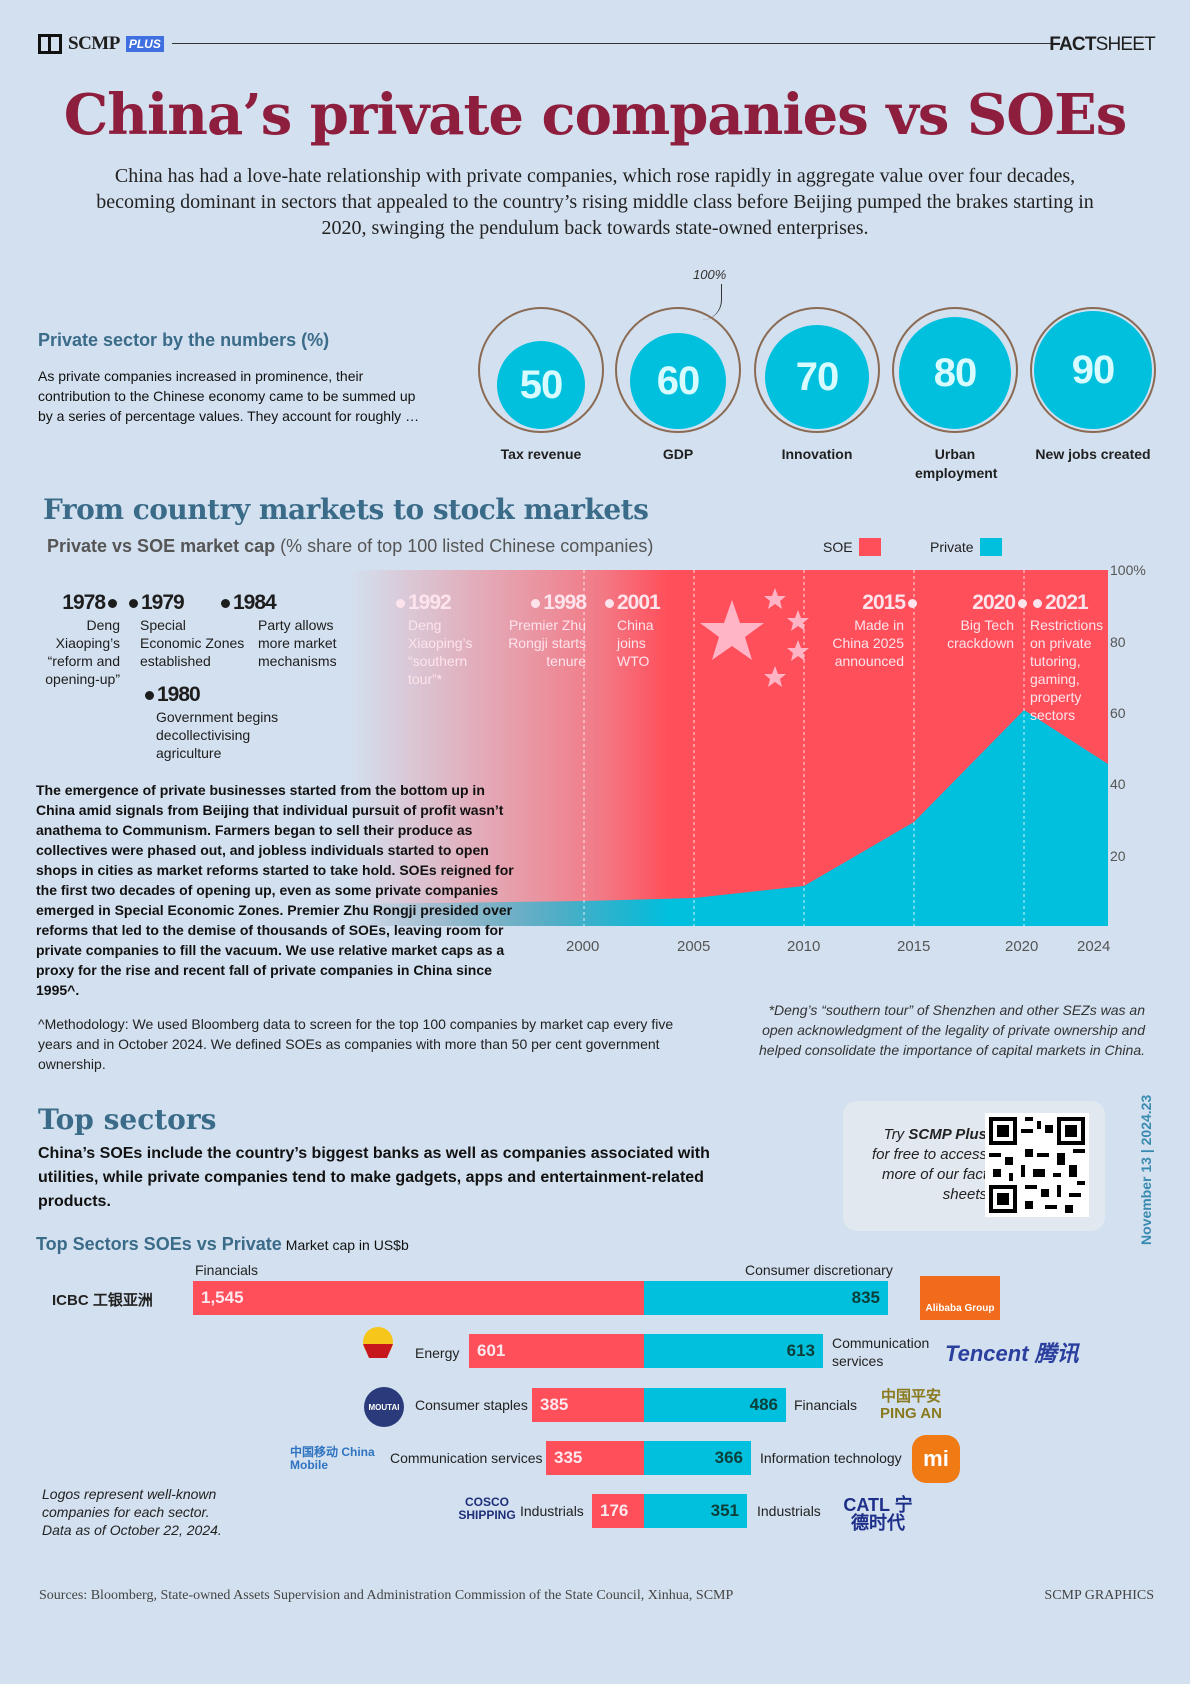 The image size is (1190, 1684). What do you see at coordinates (144, 44) in the screenshot?
I see `plus-badge: PLUS` at bounding box center [144, 44].